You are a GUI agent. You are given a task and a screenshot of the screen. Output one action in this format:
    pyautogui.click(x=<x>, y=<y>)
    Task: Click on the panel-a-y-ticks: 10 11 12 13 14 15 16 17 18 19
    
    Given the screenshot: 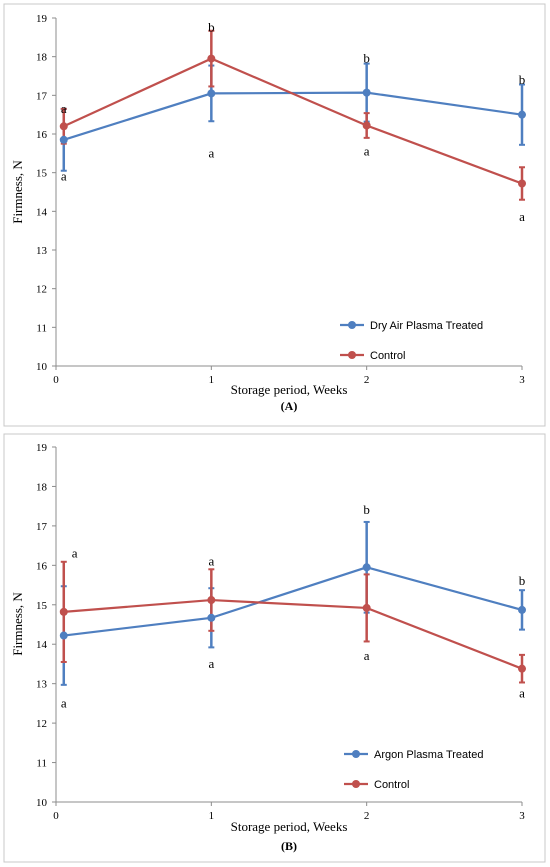 What is the action you would take?
    pyautogui.click(x=46, y=193)
    